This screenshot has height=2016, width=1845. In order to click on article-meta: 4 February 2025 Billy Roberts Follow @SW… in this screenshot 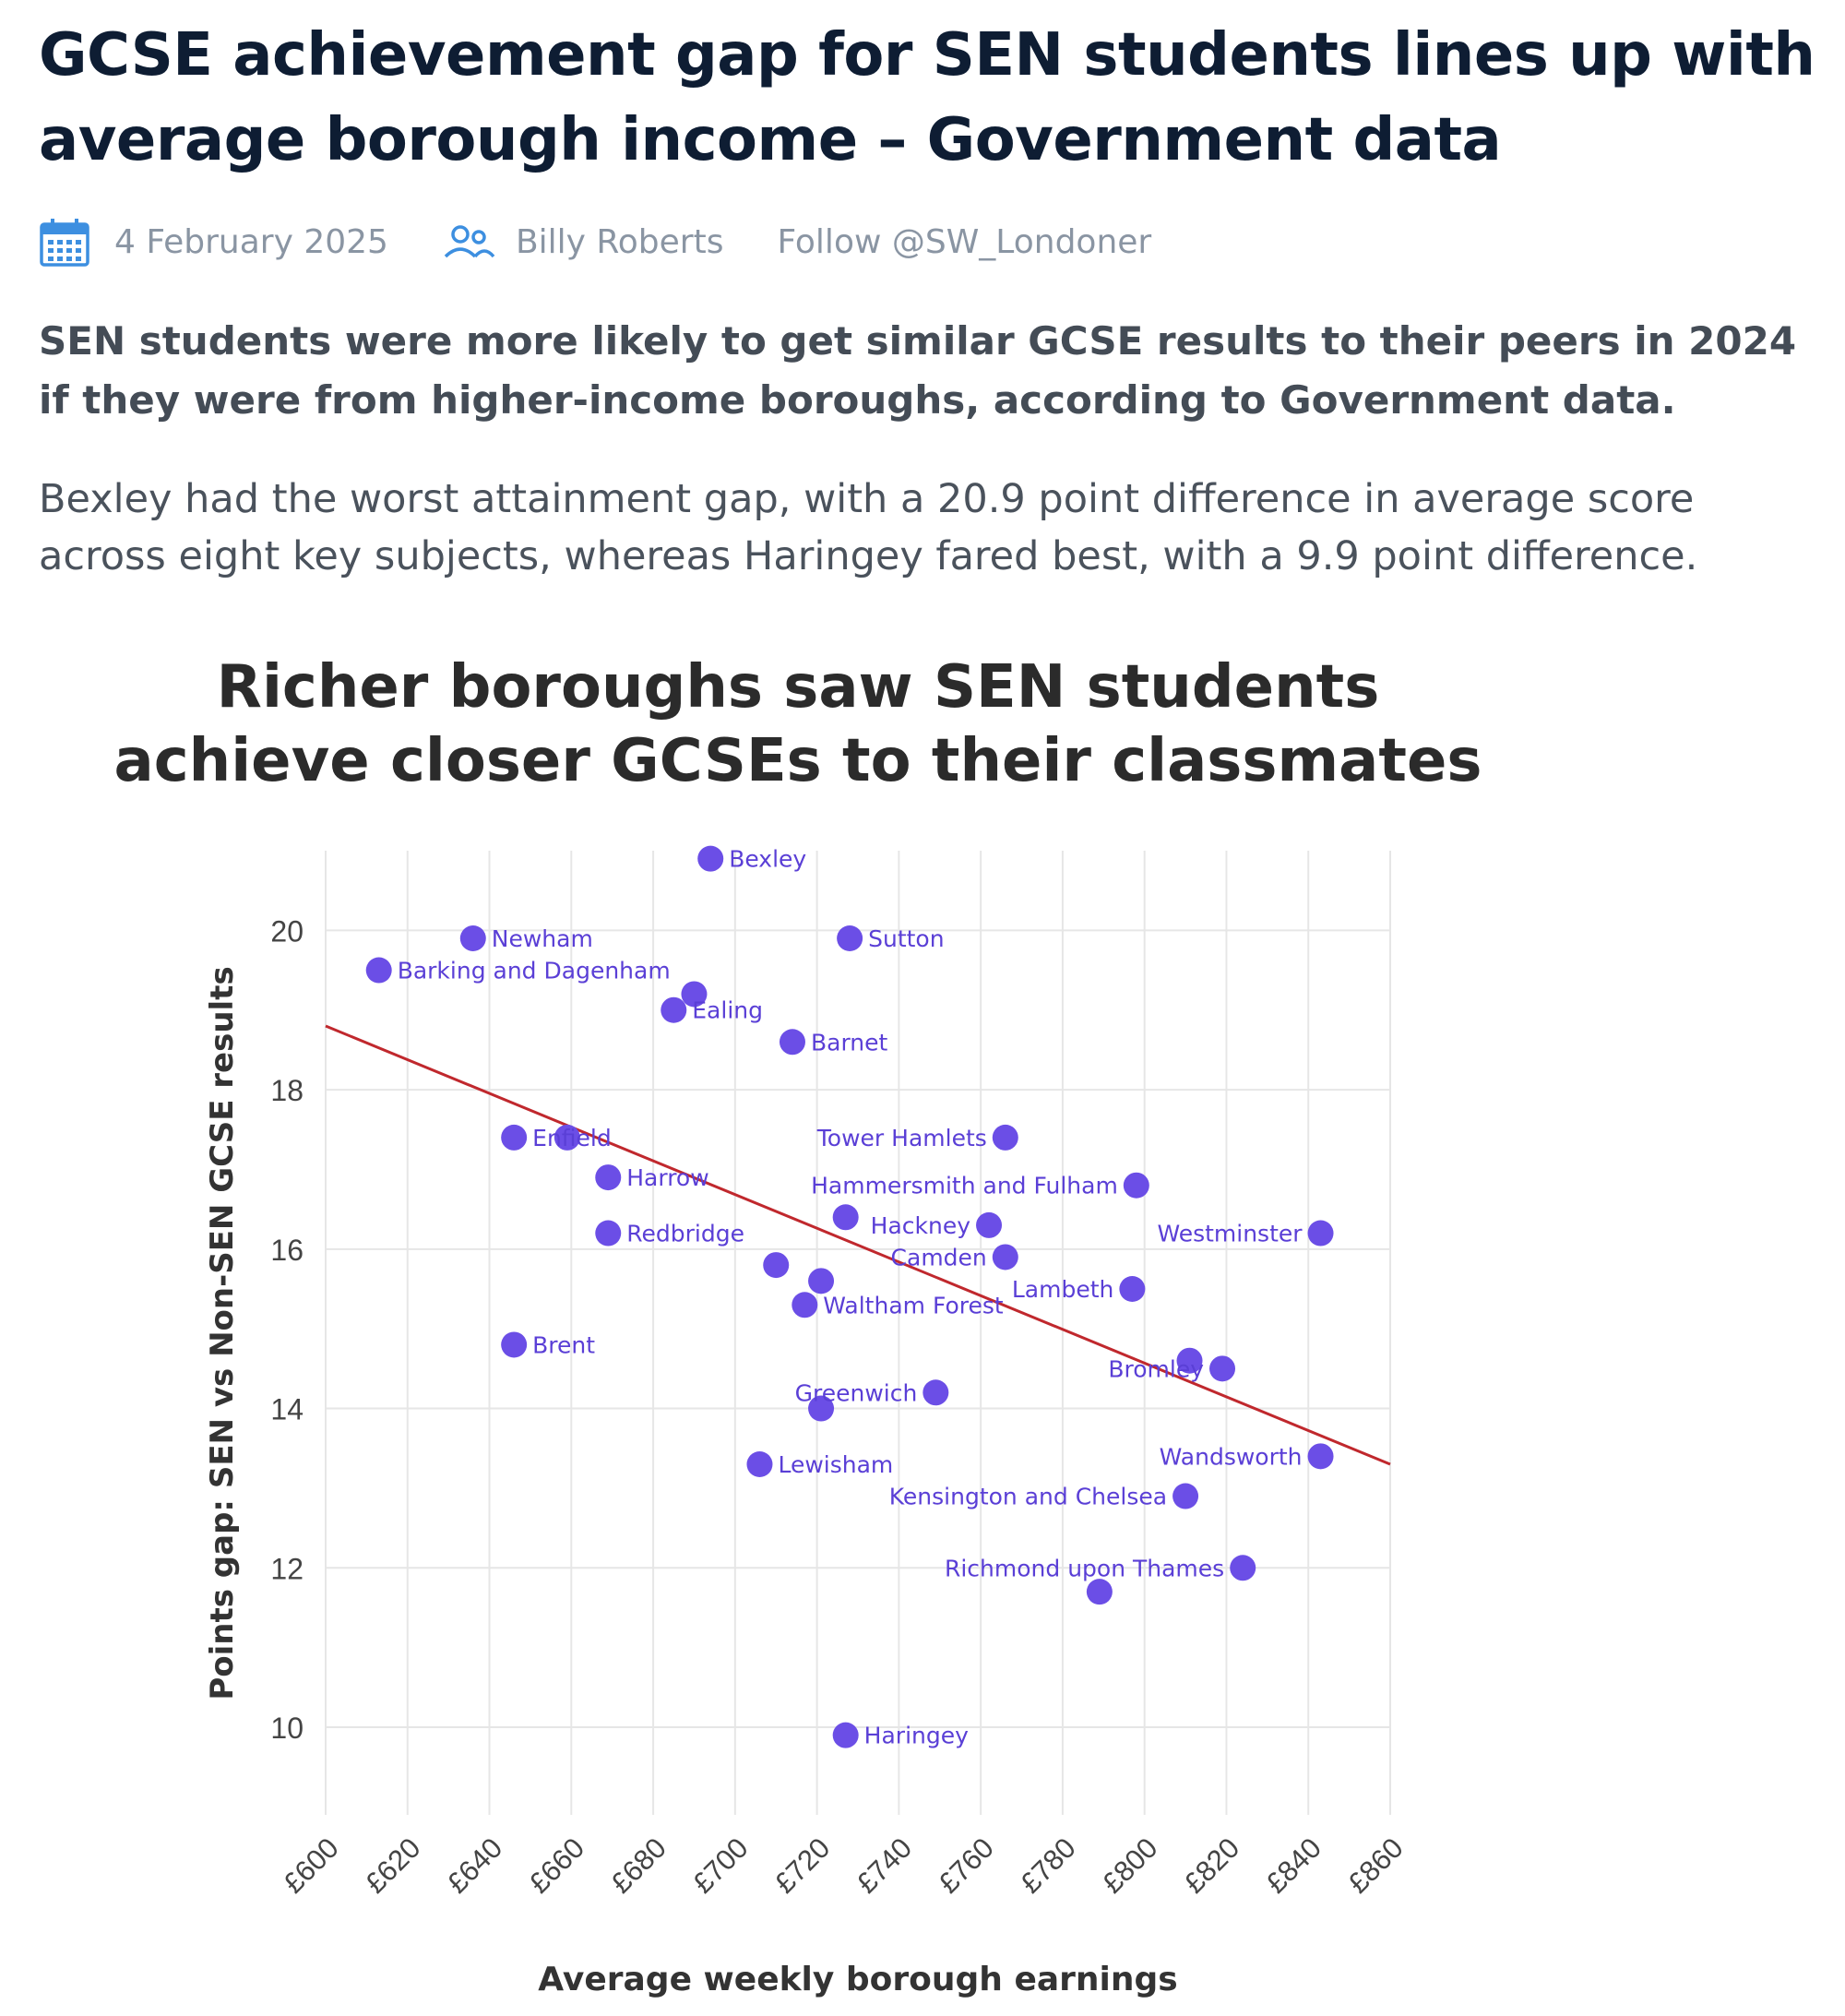, I will do `click(595, 242)`.